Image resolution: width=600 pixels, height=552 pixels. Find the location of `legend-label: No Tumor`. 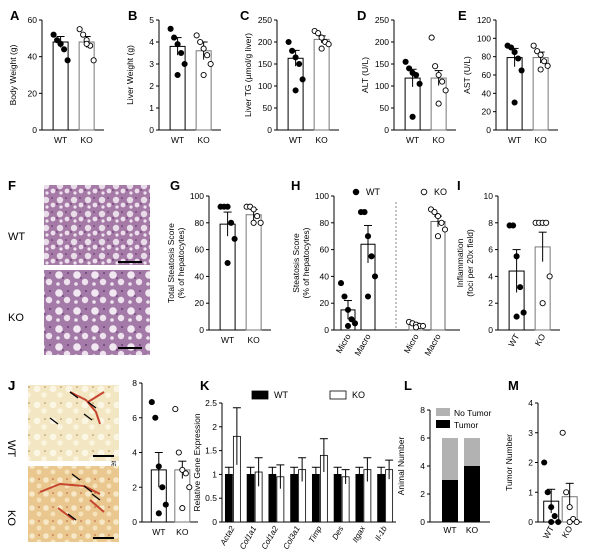

legend-label: No Tumor is located at coordinates (472, 413).